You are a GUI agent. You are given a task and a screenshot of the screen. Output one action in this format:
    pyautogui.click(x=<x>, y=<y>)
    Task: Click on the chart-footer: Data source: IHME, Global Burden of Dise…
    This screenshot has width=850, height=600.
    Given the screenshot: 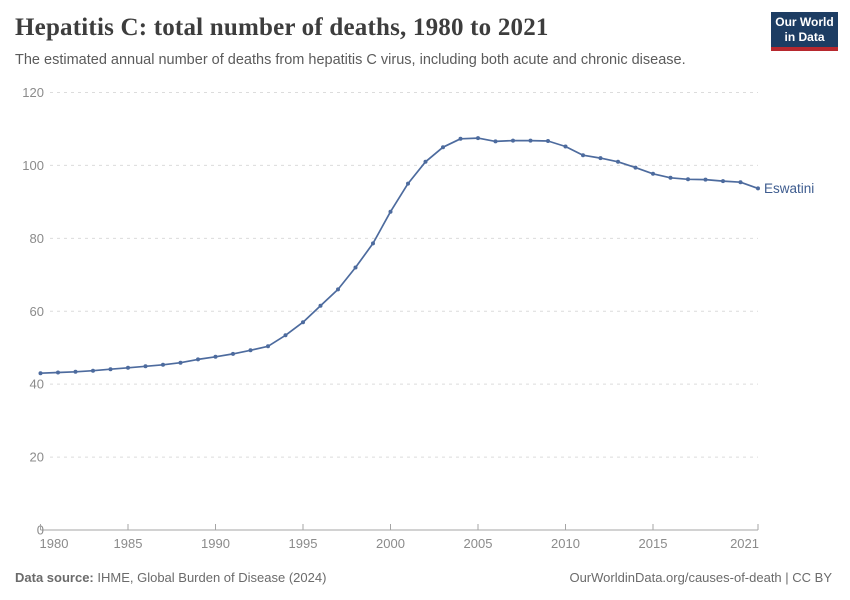 What is the action you would take?
    pyautogui.click(x=425, y=583)
    